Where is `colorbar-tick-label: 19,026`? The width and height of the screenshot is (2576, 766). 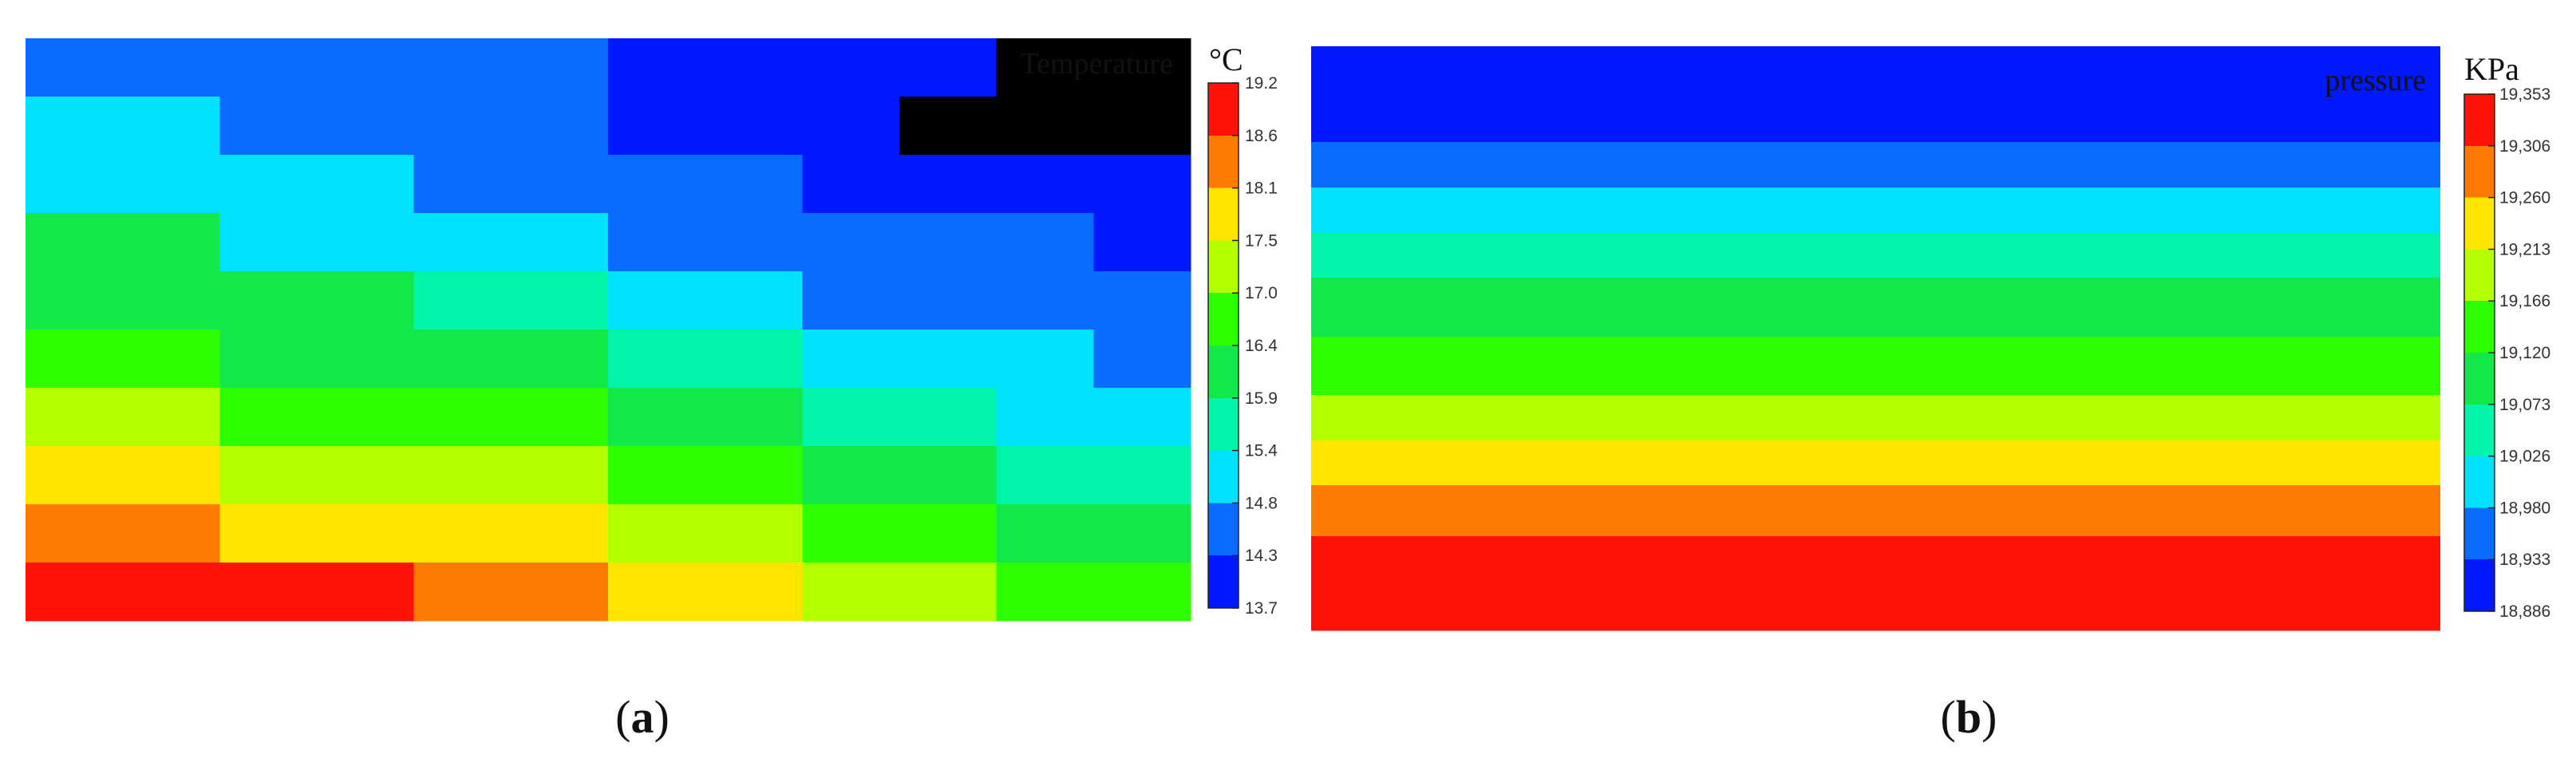 colorbar-tick-label: 19,026 is located at coordinates (2524, 457).